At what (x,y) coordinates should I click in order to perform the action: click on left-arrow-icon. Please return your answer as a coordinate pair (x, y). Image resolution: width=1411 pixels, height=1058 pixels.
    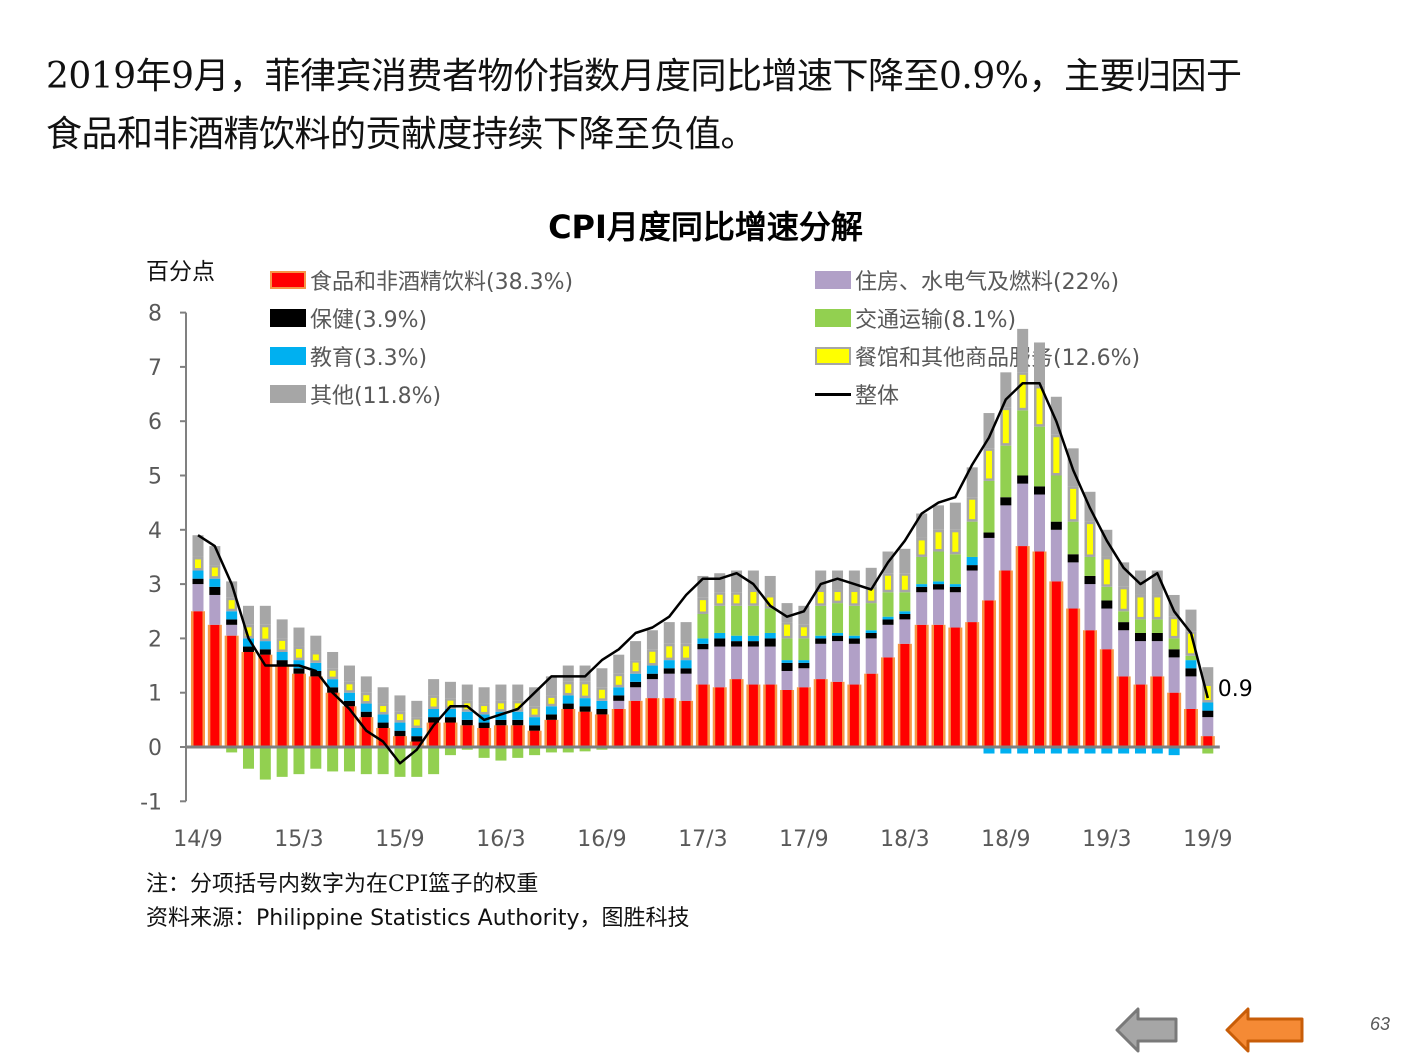
    Looking at the image, I should click on (1146, 1030).